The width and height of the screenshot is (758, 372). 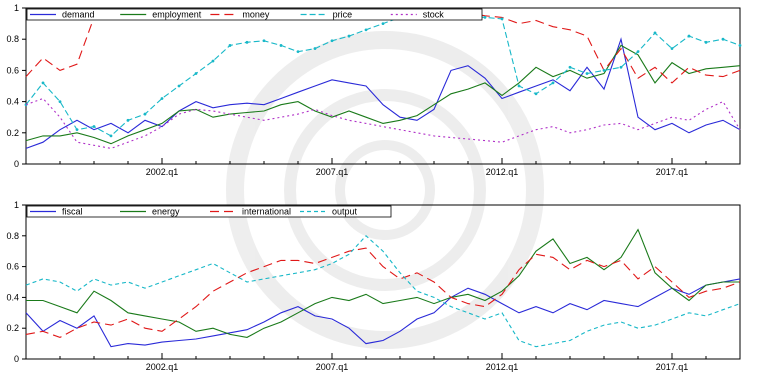 What do you see at coordinates (78, 15) in the screenshot?
I see `legend-label-demand: demand` at bounding box center [78, 15].